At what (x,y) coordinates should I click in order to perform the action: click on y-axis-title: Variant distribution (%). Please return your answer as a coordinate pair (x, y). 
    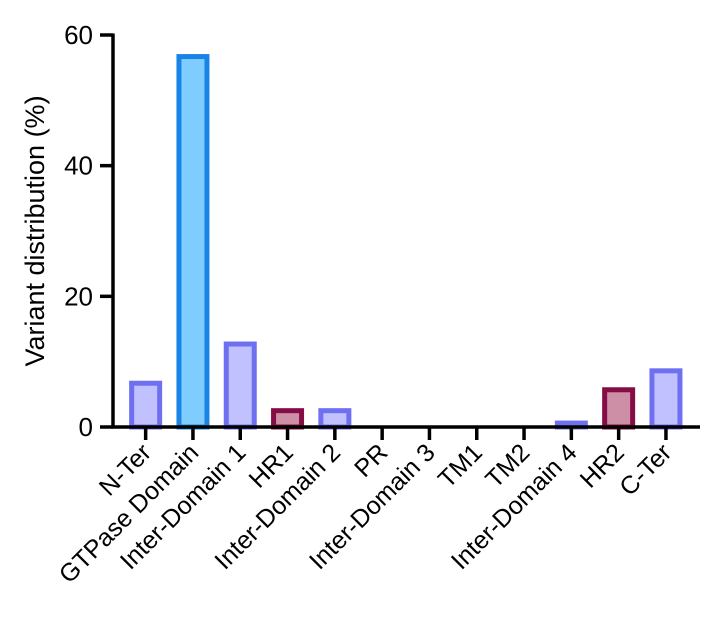
    Looking at the image, I should click on (35, 230).